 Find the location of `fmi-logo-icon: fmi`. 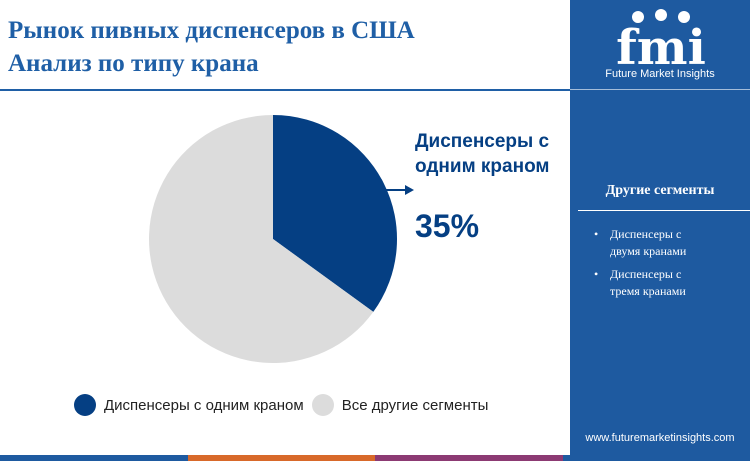

fmi-logo-icon: fmi is located at coordinates (661, 38).